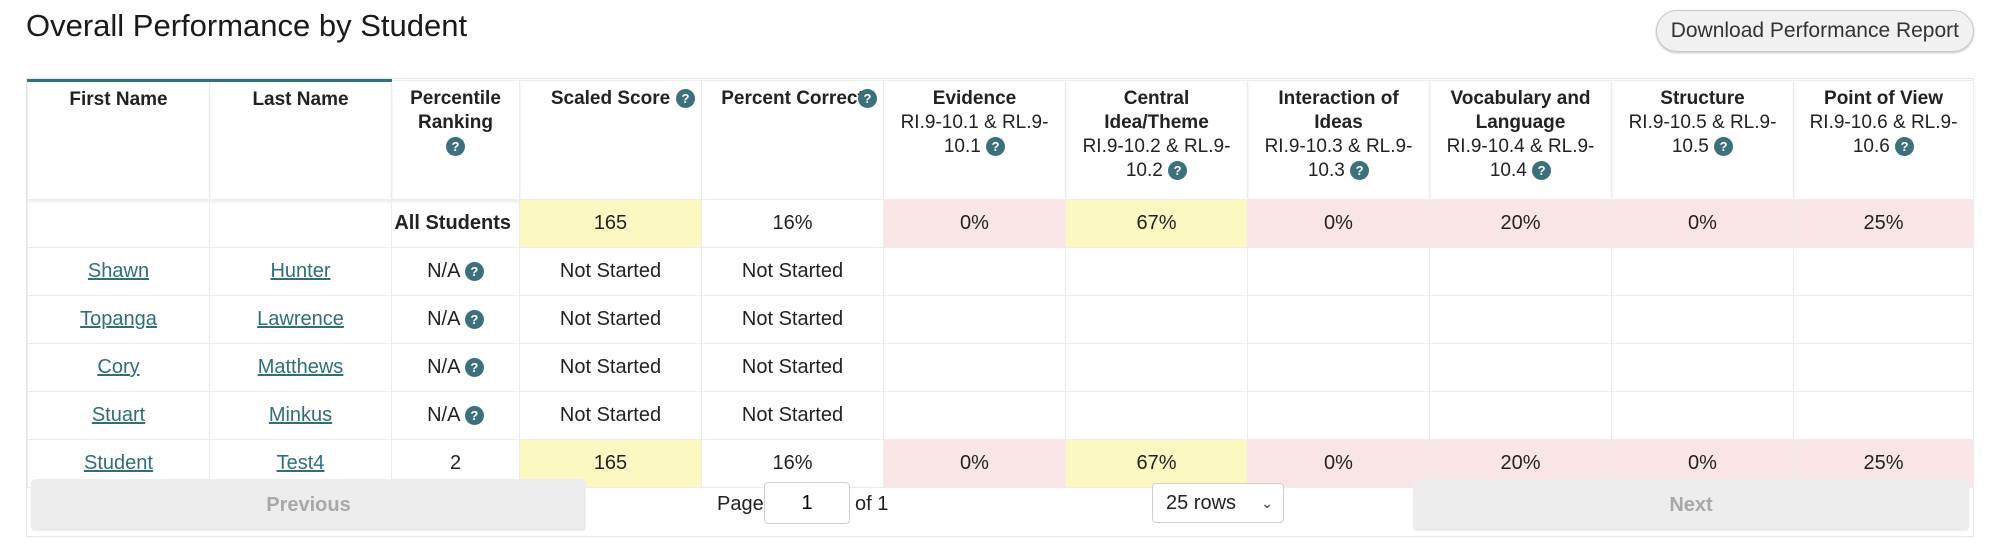 This screenshot has width=2000, height=557. Describe the element at coordinates (118, 463) in the screenshot. I see `student-first-name-link: Student` at that location.